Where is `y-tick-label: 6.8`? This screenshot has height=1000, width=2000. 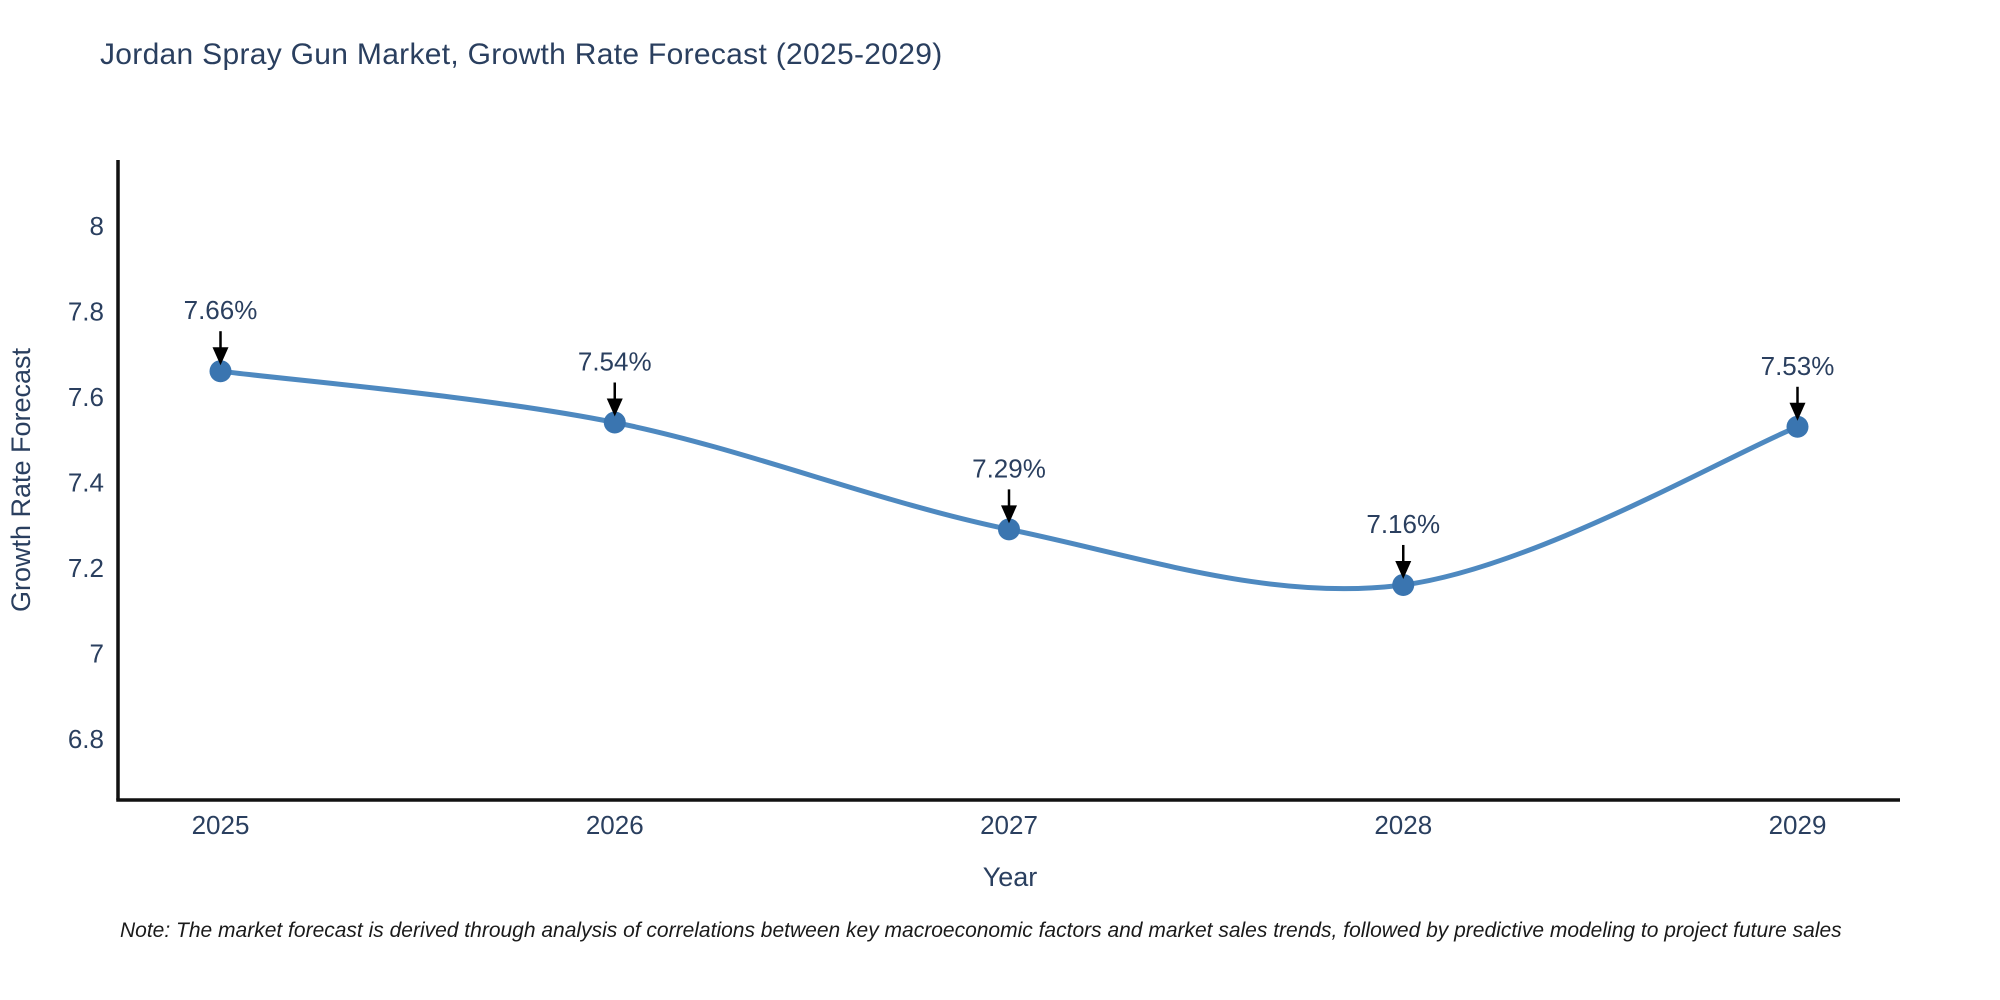 y-tick-label: 6.8 is located at coordinates (86, 739).